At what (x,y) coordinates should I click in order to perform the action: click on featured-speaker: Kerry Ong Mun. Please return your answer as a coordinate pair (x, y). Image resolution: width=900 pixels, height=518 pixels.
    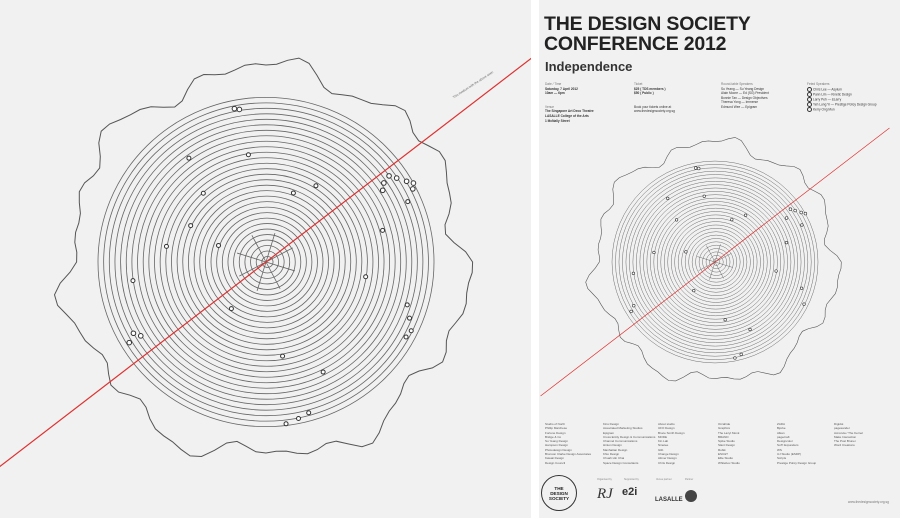
    Looking at the image, I should click on (842, 109).